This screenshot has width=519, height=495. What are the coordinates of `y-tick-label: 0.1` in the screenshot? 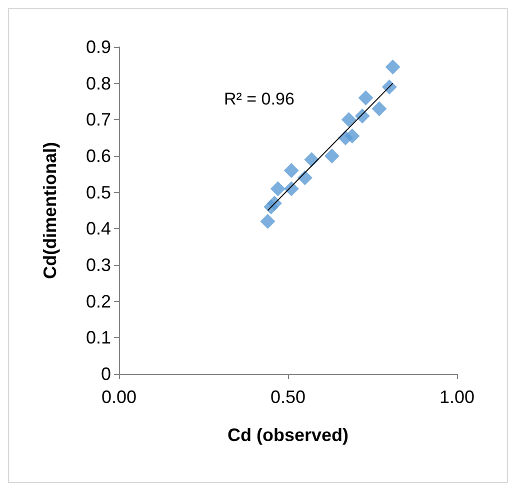 It's located at (98, 338).